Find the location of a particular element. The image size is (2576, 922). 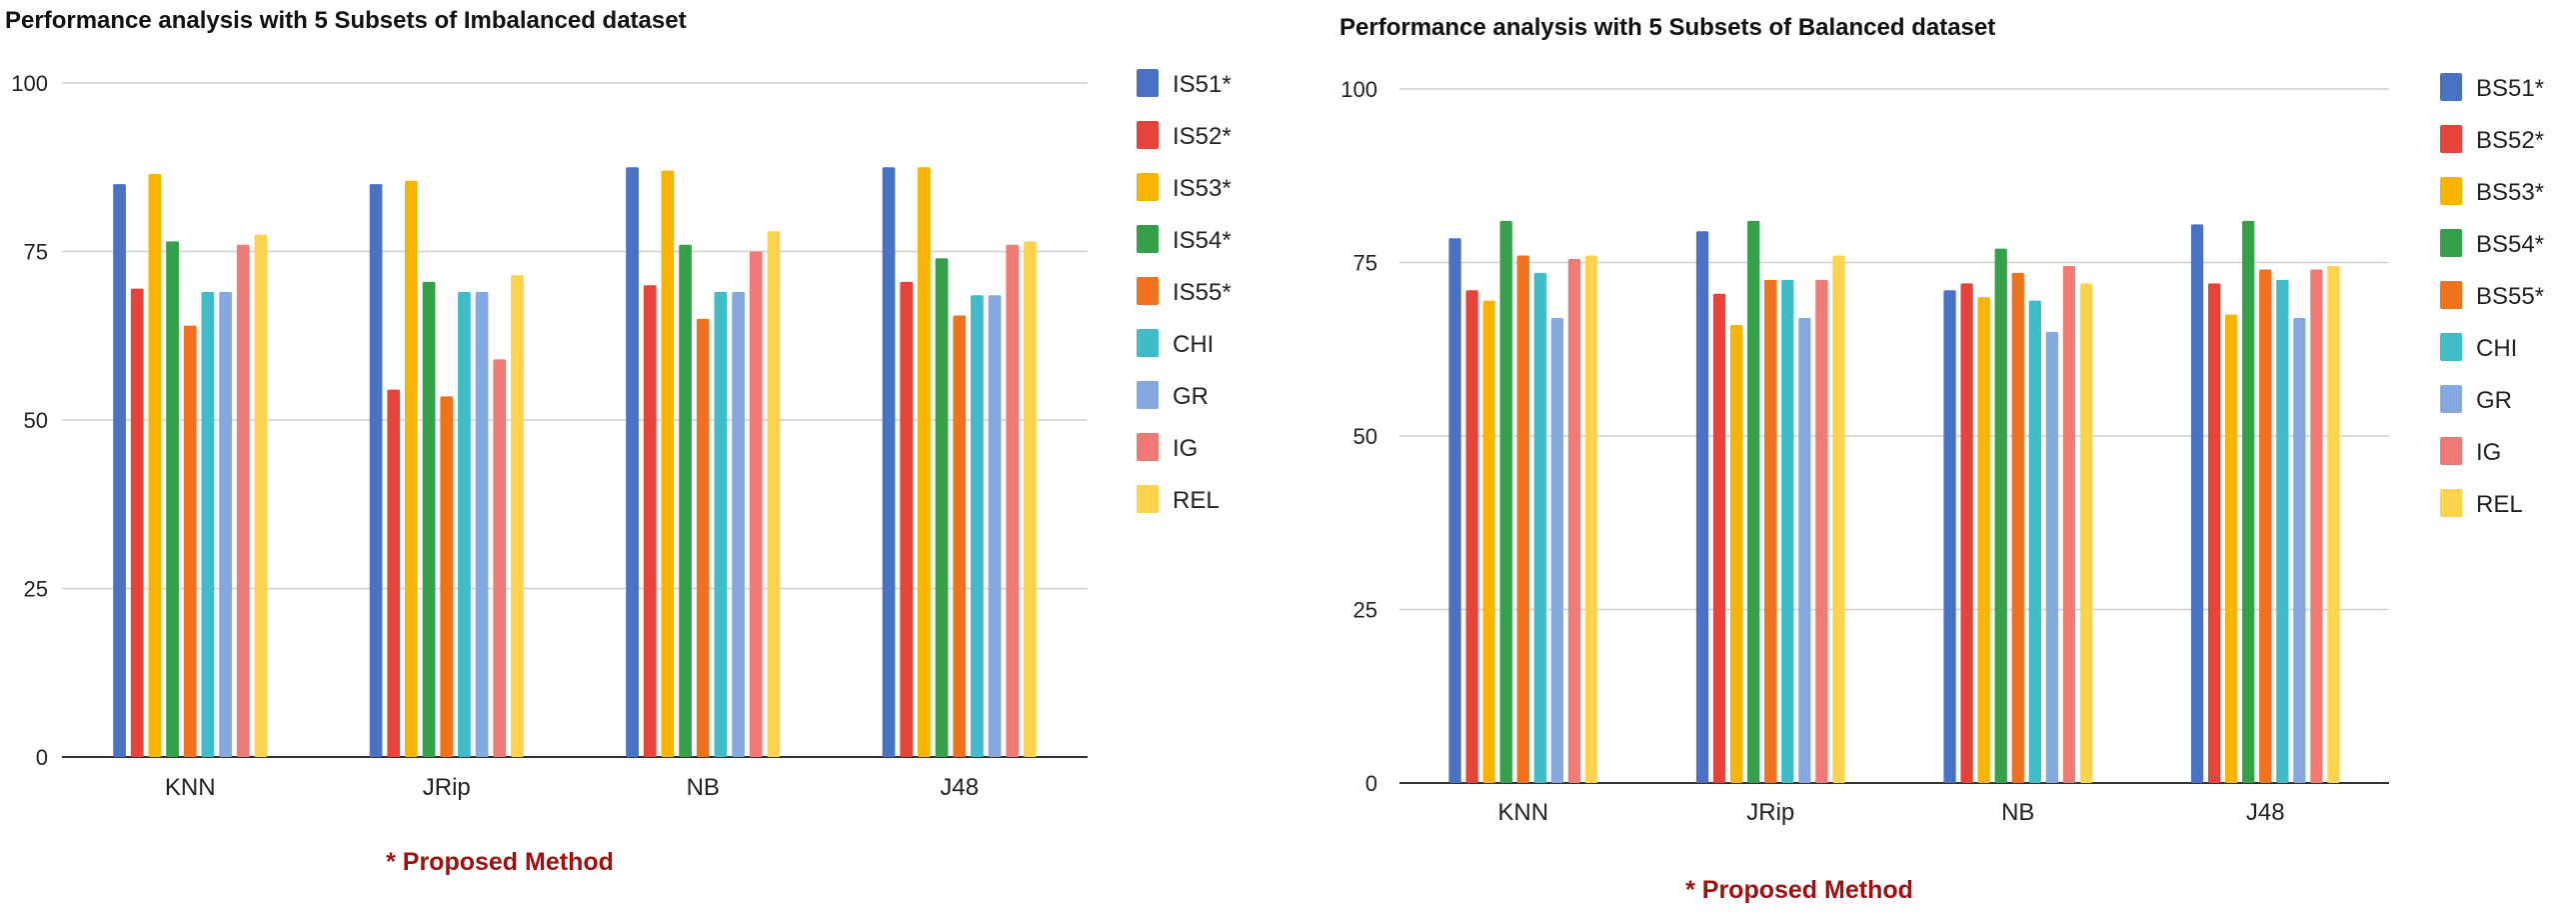

bar-bs54-jrip is located at coordinates (1753, 502).